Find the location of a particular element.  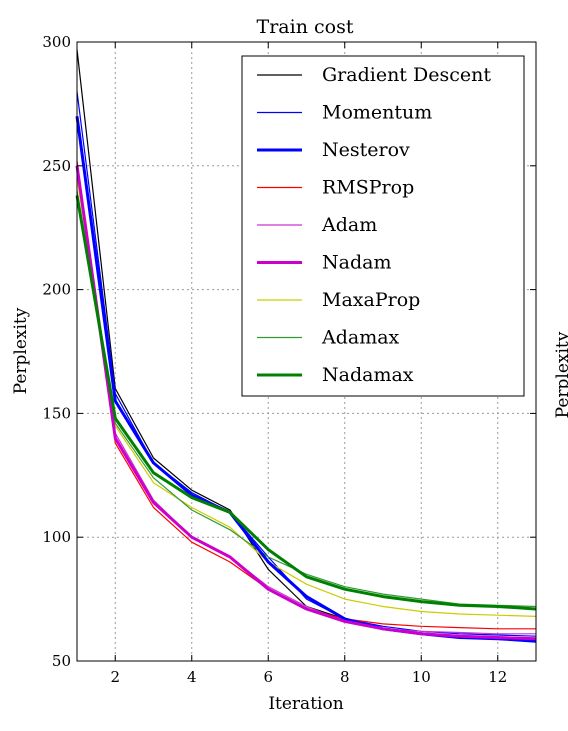

legend-label: Momentum is located at coordinates (377, 113).